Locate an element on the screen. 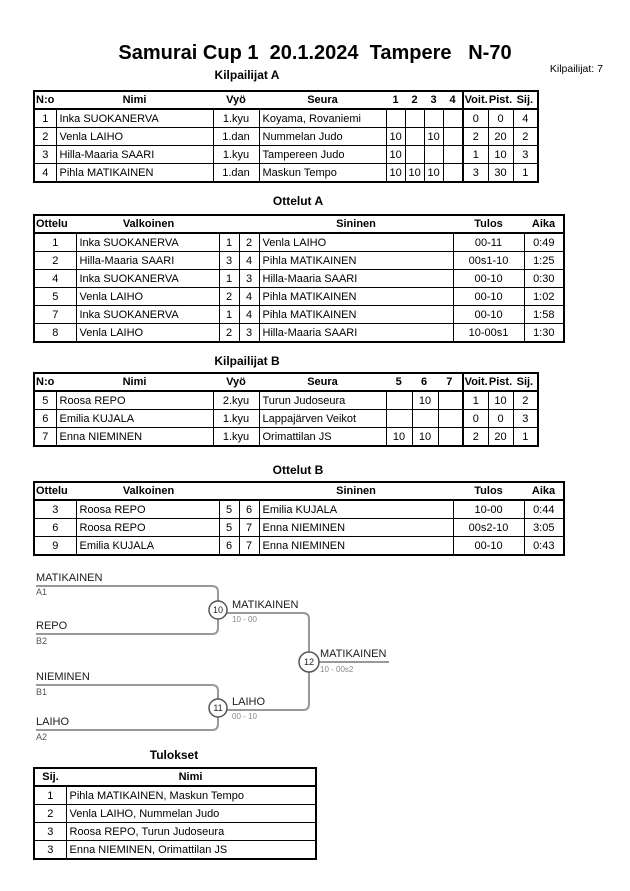 This screenshot has width=630, height=891. bracket-slot-seed: A1 is located at coordinates (42, 592).